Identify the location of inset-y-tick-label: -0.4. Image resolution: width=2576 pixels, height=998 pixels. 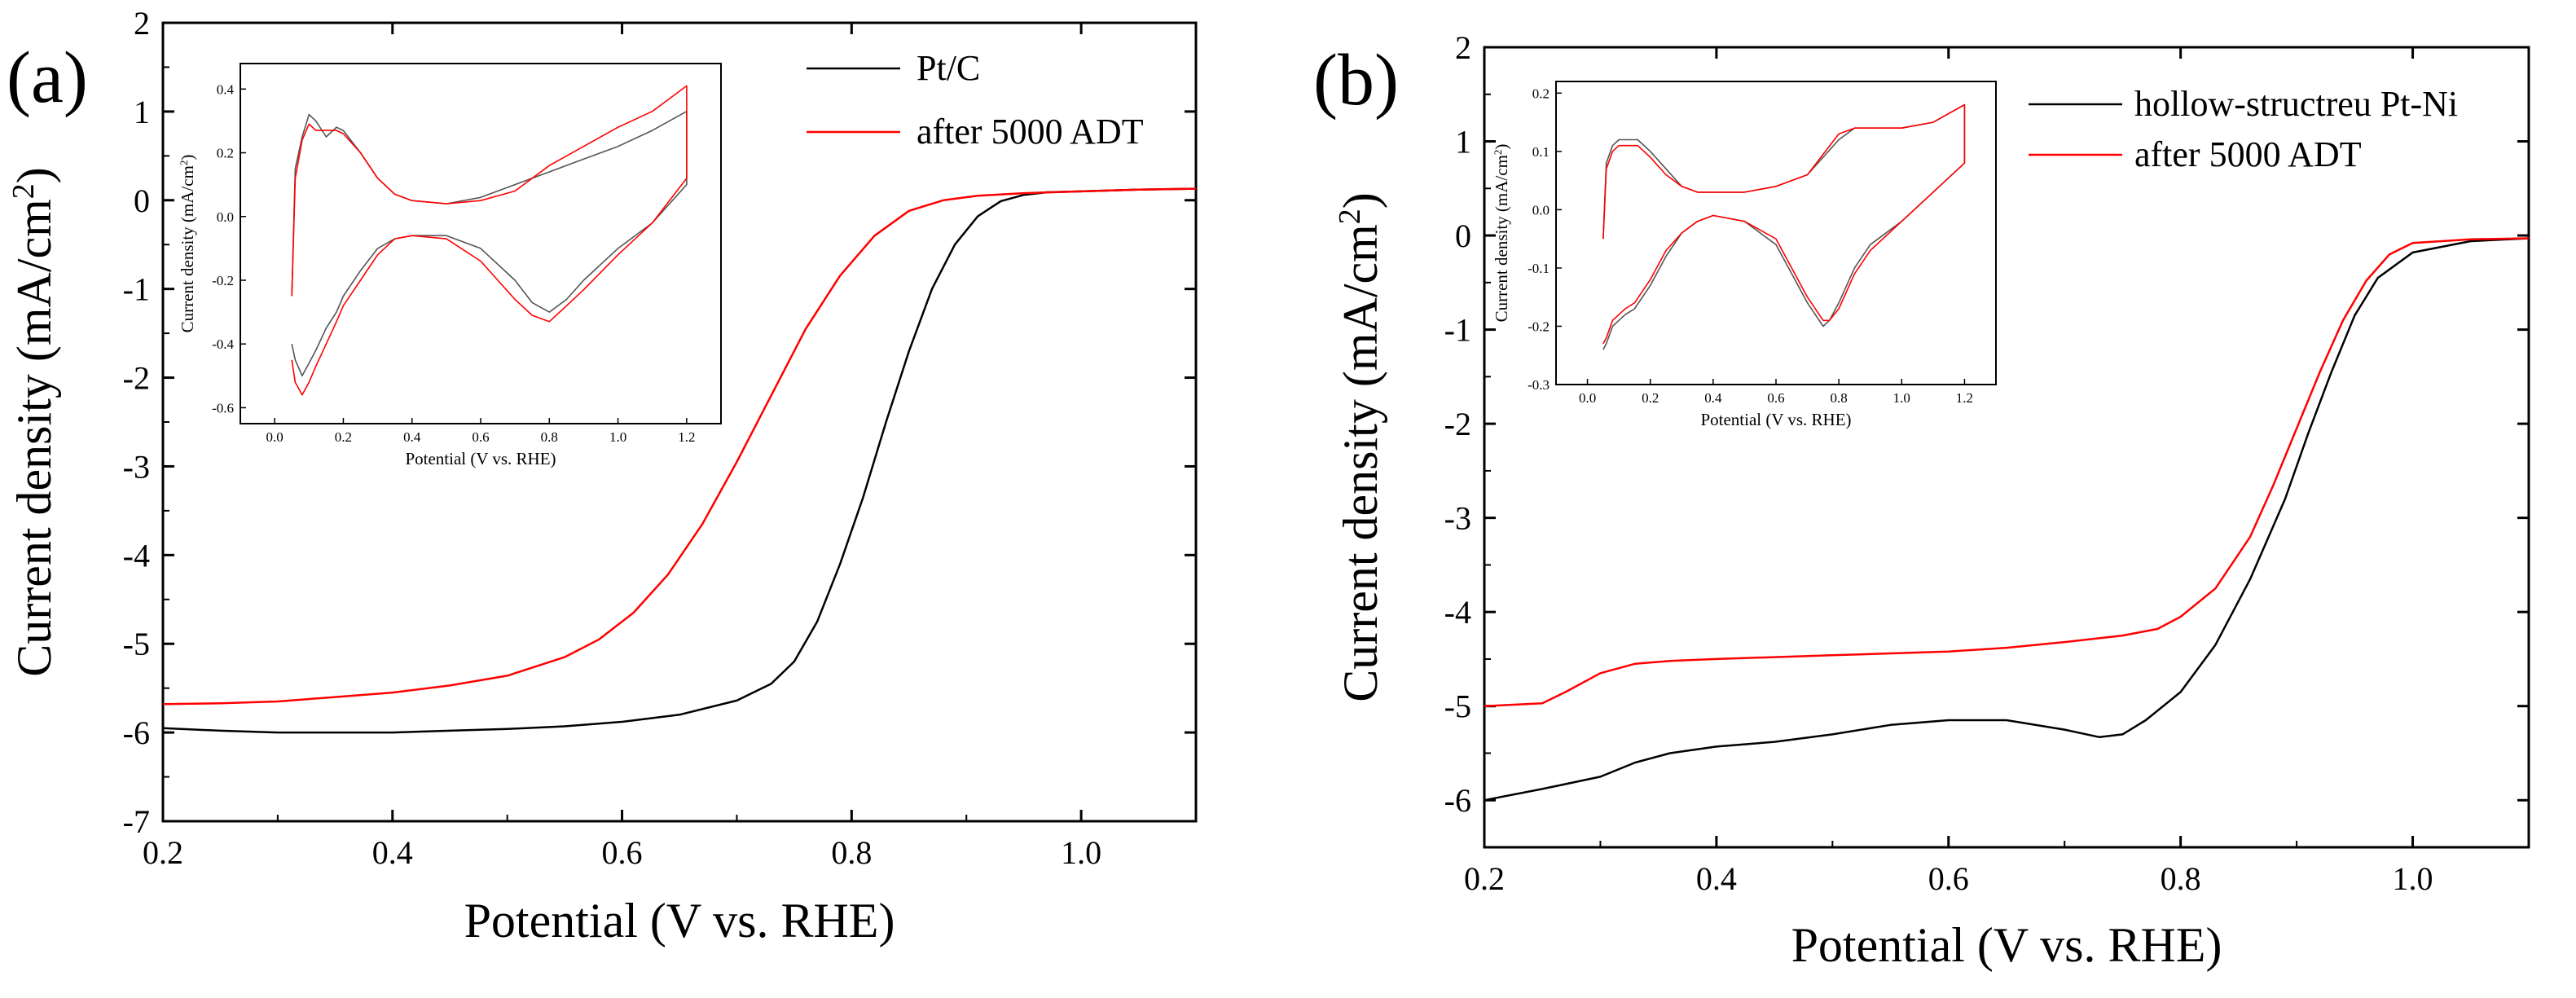
(223, 344).